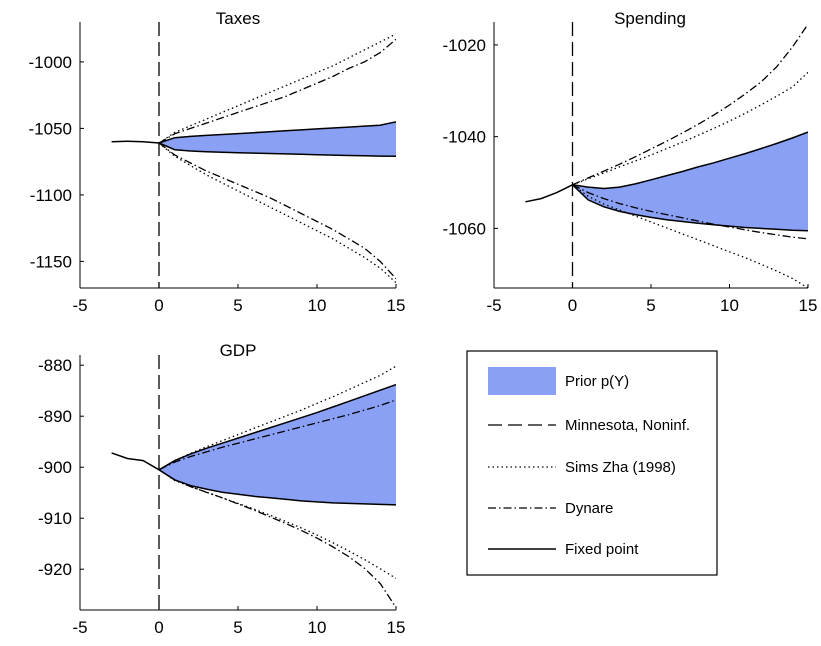 This screenshot has width=821, height=646. I want to click on y-tick-label: -1060, so click(464, 228).